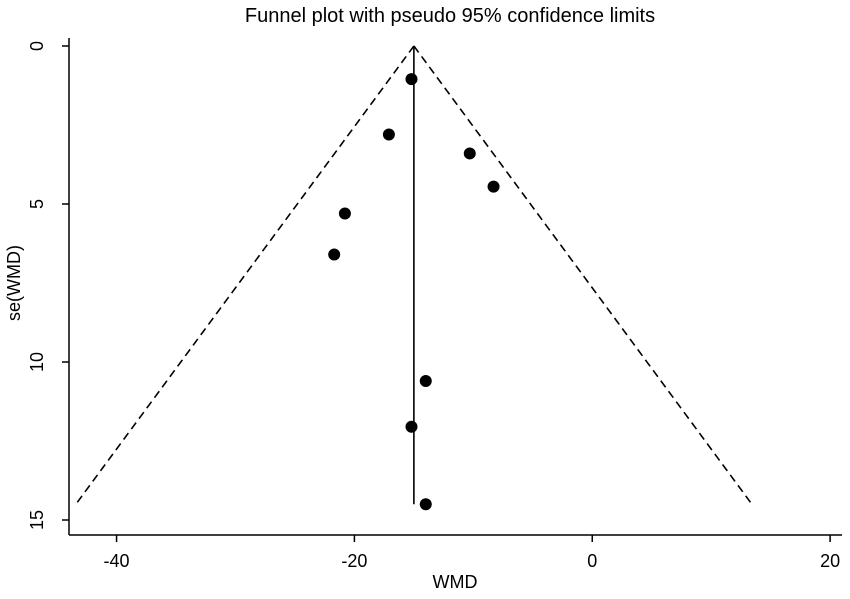  Describe the element at coordinates (37, 362) in the screenshot. I see `y-tick-label: 10` at that location.